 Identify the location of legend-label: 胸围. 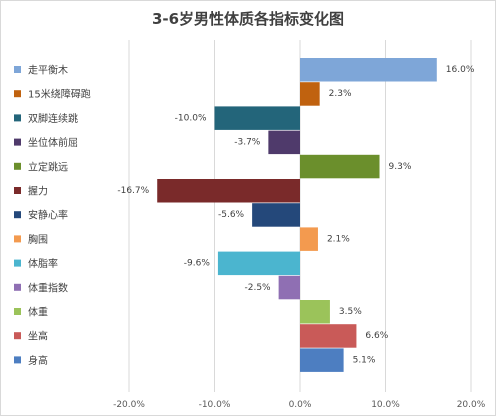
(38, 239).